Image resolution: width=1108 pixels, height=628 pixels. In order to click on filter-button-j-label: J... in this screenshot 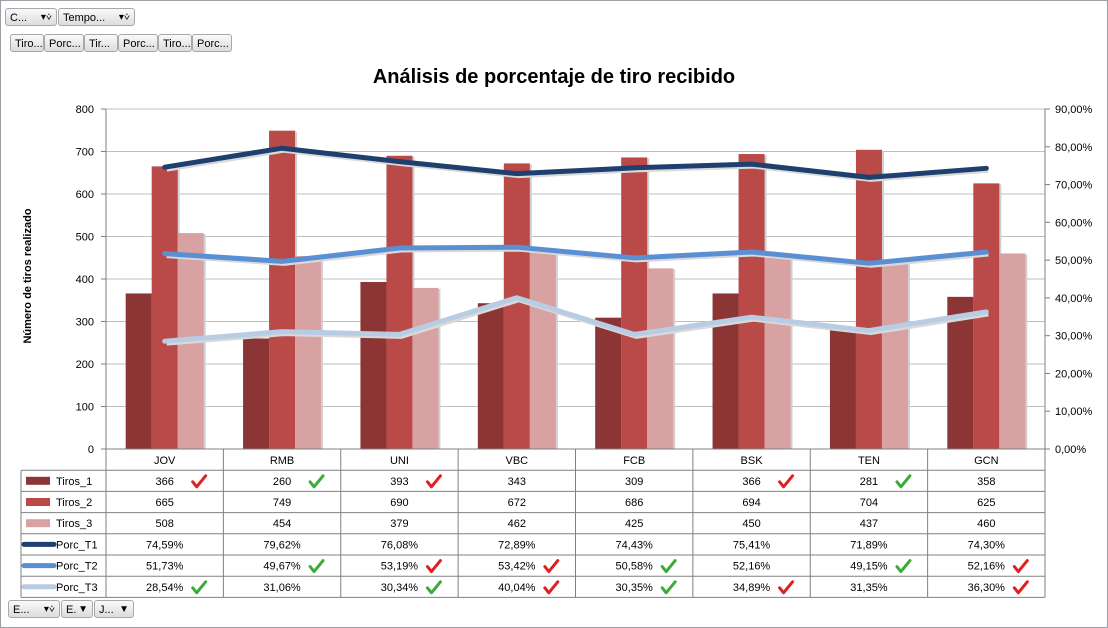, I will do `click(106, 610)`.